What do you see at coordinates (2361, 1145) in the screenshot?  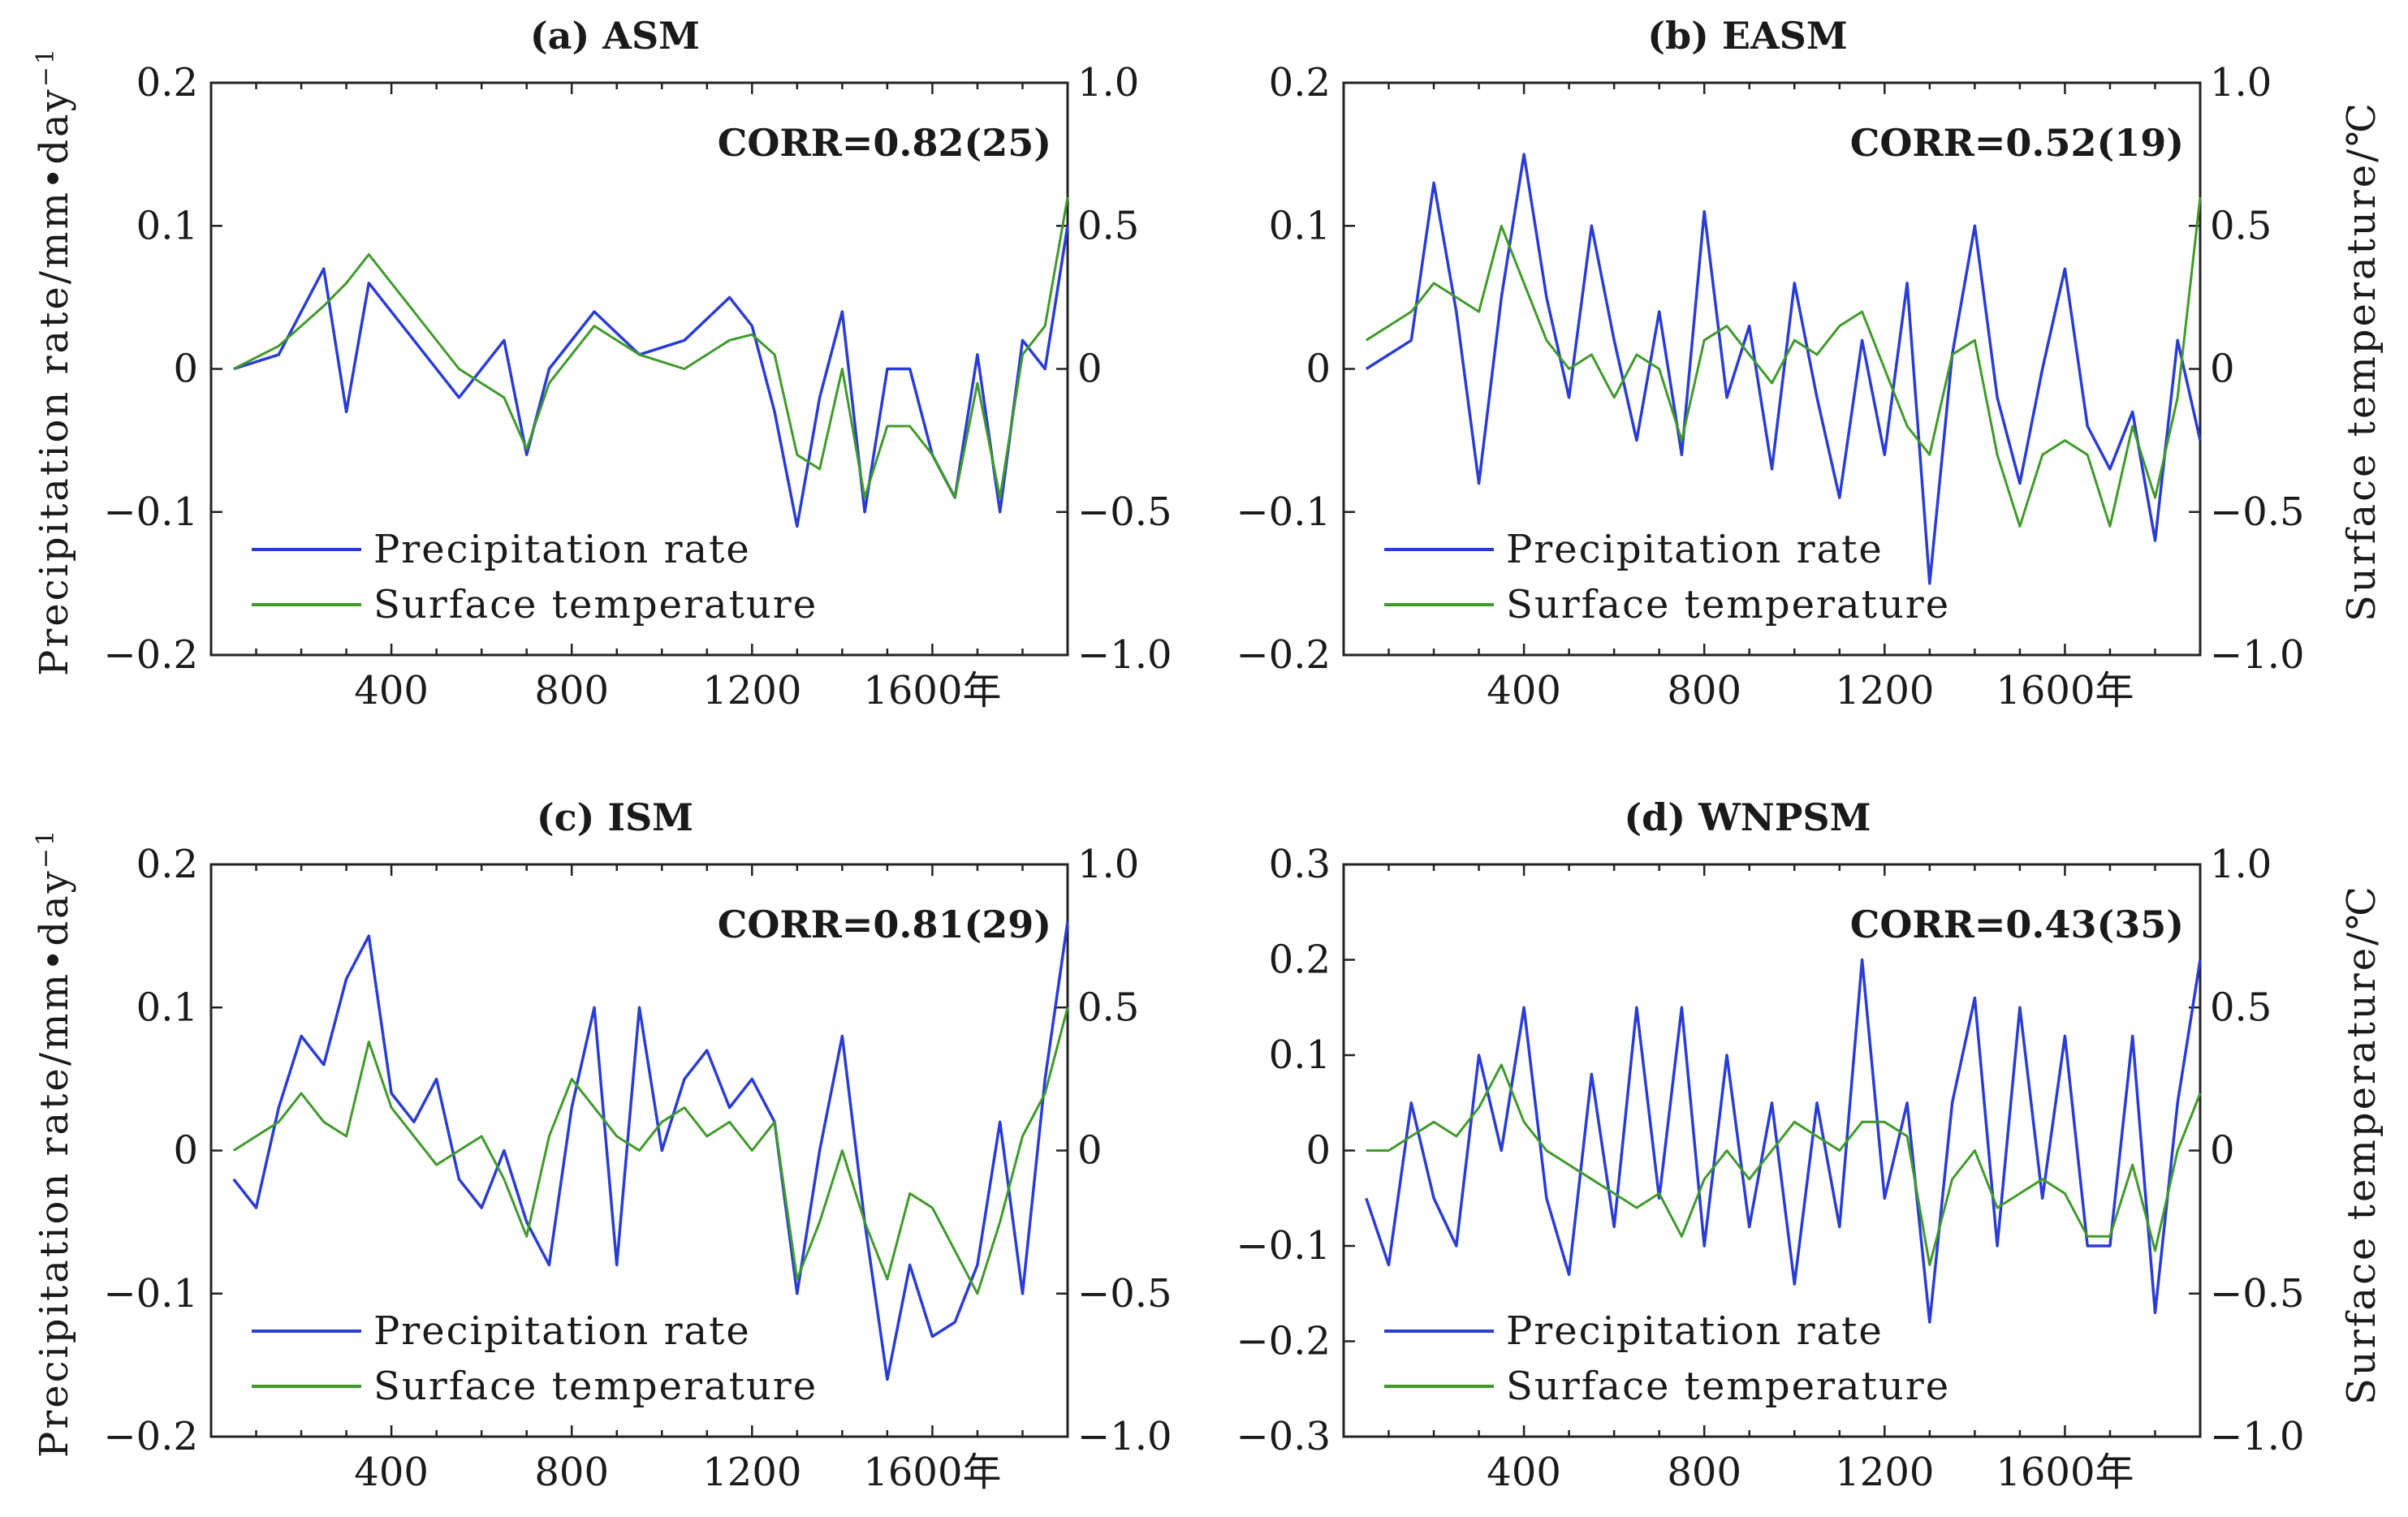 I see `right-axis-label-bottom: Surface temperature/℃` at bounding box center [2361, 1145].